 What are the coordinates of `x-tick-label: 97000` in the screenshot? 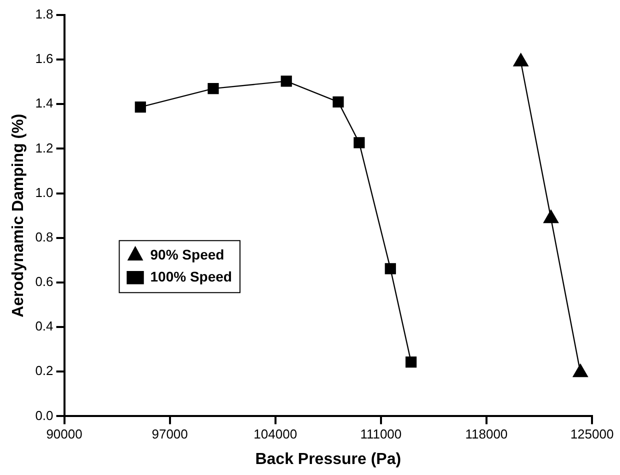 It's located at (170, 434).